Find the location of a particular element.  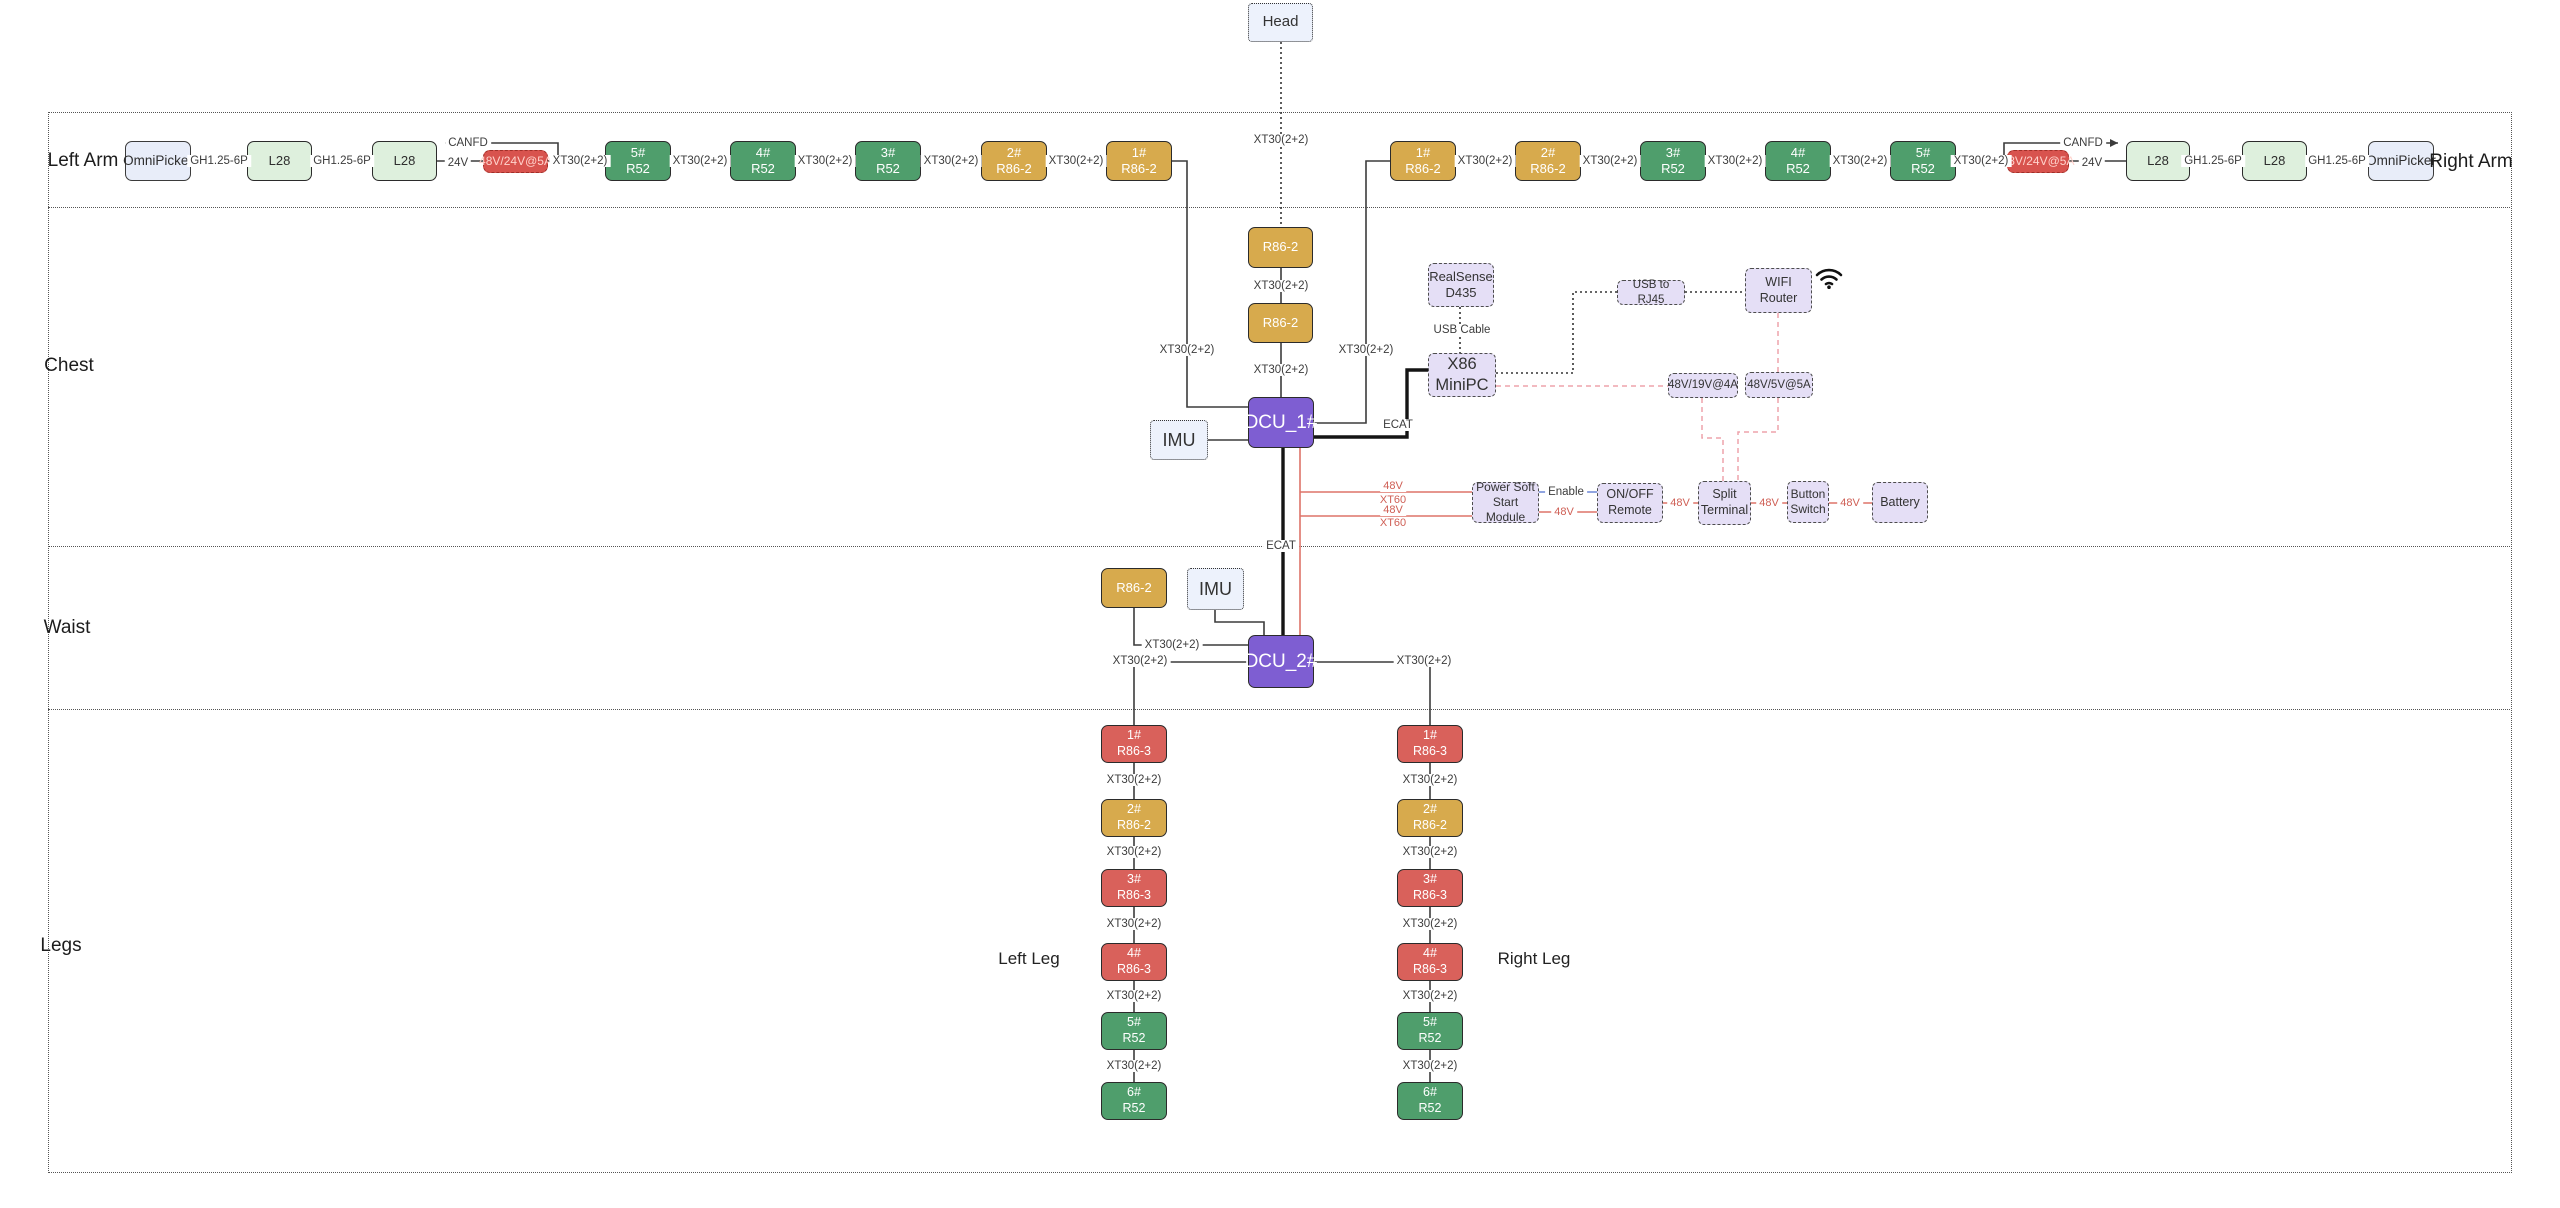

omnipicker-left-node: OmniPicker is located at coordinates (158, 161).